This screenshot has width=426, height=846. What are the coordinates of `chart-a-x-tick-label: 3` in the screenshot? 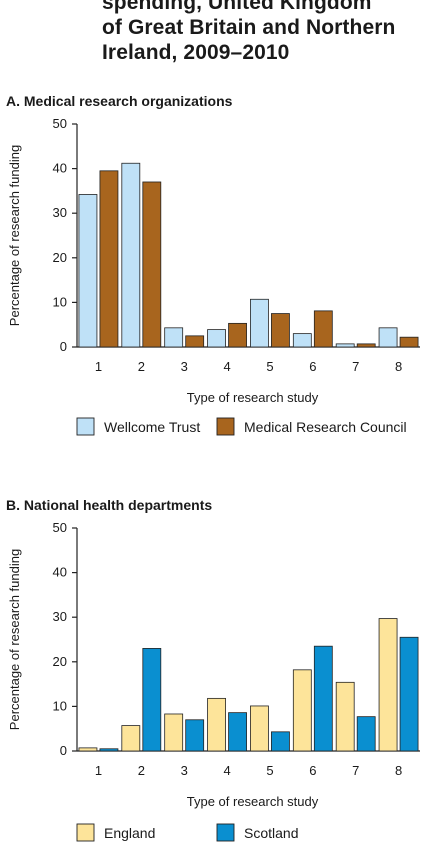 It's located at (184, 366).